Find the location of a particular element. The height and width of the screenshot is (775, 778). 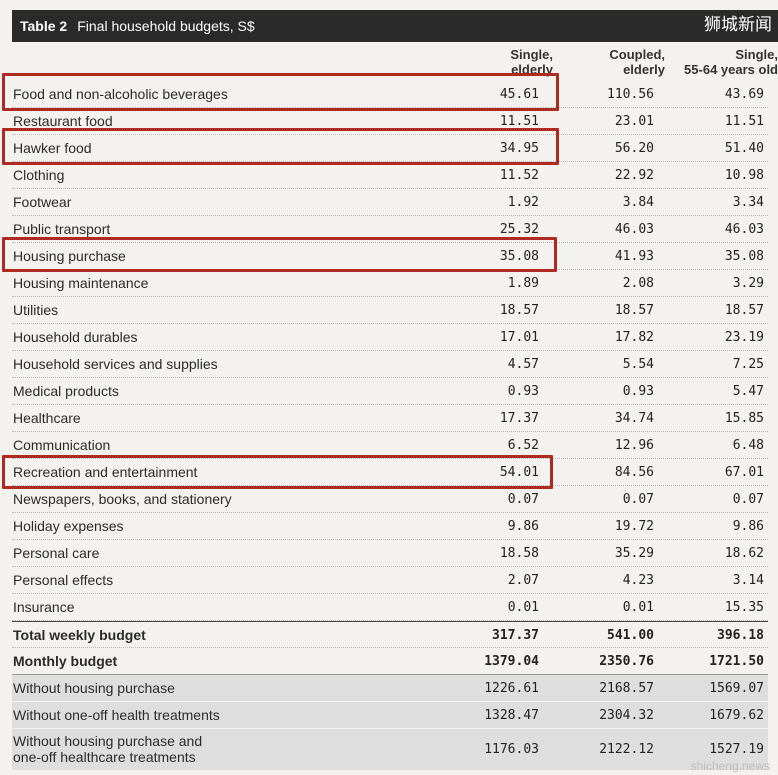

table-row: Holiday expenses 9.86 19.72 9.86 is located at coordinates (390, 526).